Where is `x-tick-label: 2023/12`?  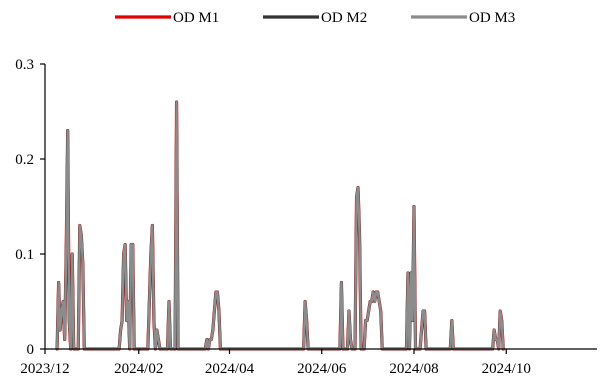
x-tick-label: 2023/12 is located at coordinates (44, 369).